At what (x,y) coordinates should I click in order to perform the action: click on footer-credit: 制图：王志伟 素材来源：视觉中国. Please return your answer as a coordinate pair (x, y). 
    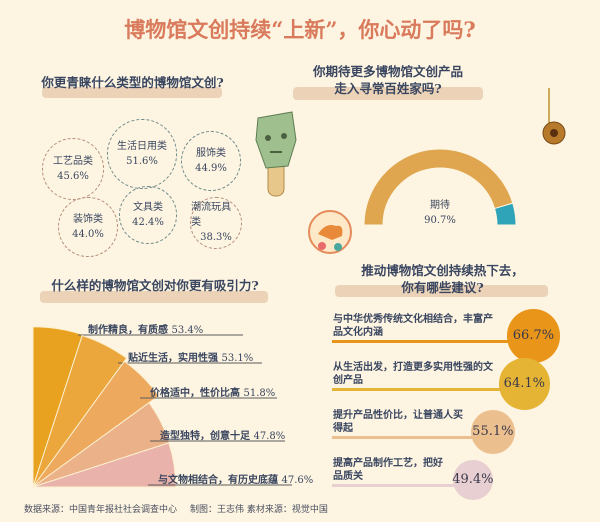
    Looking at the image, I should click on (259, 510).